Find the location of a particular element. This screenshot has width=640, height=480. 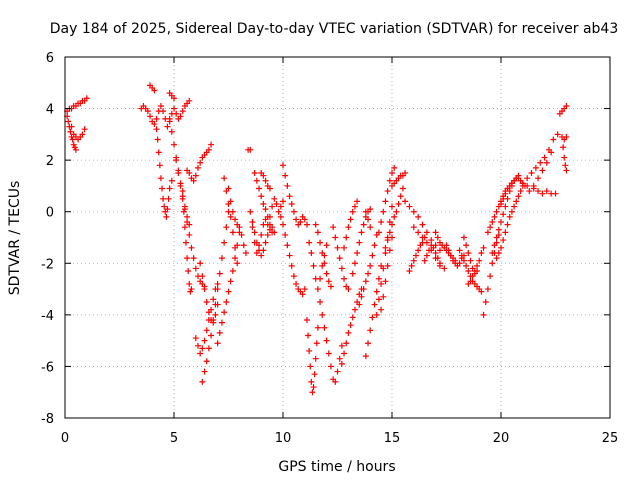

y-tick-label: 6 is located at coordinates (50, 58).